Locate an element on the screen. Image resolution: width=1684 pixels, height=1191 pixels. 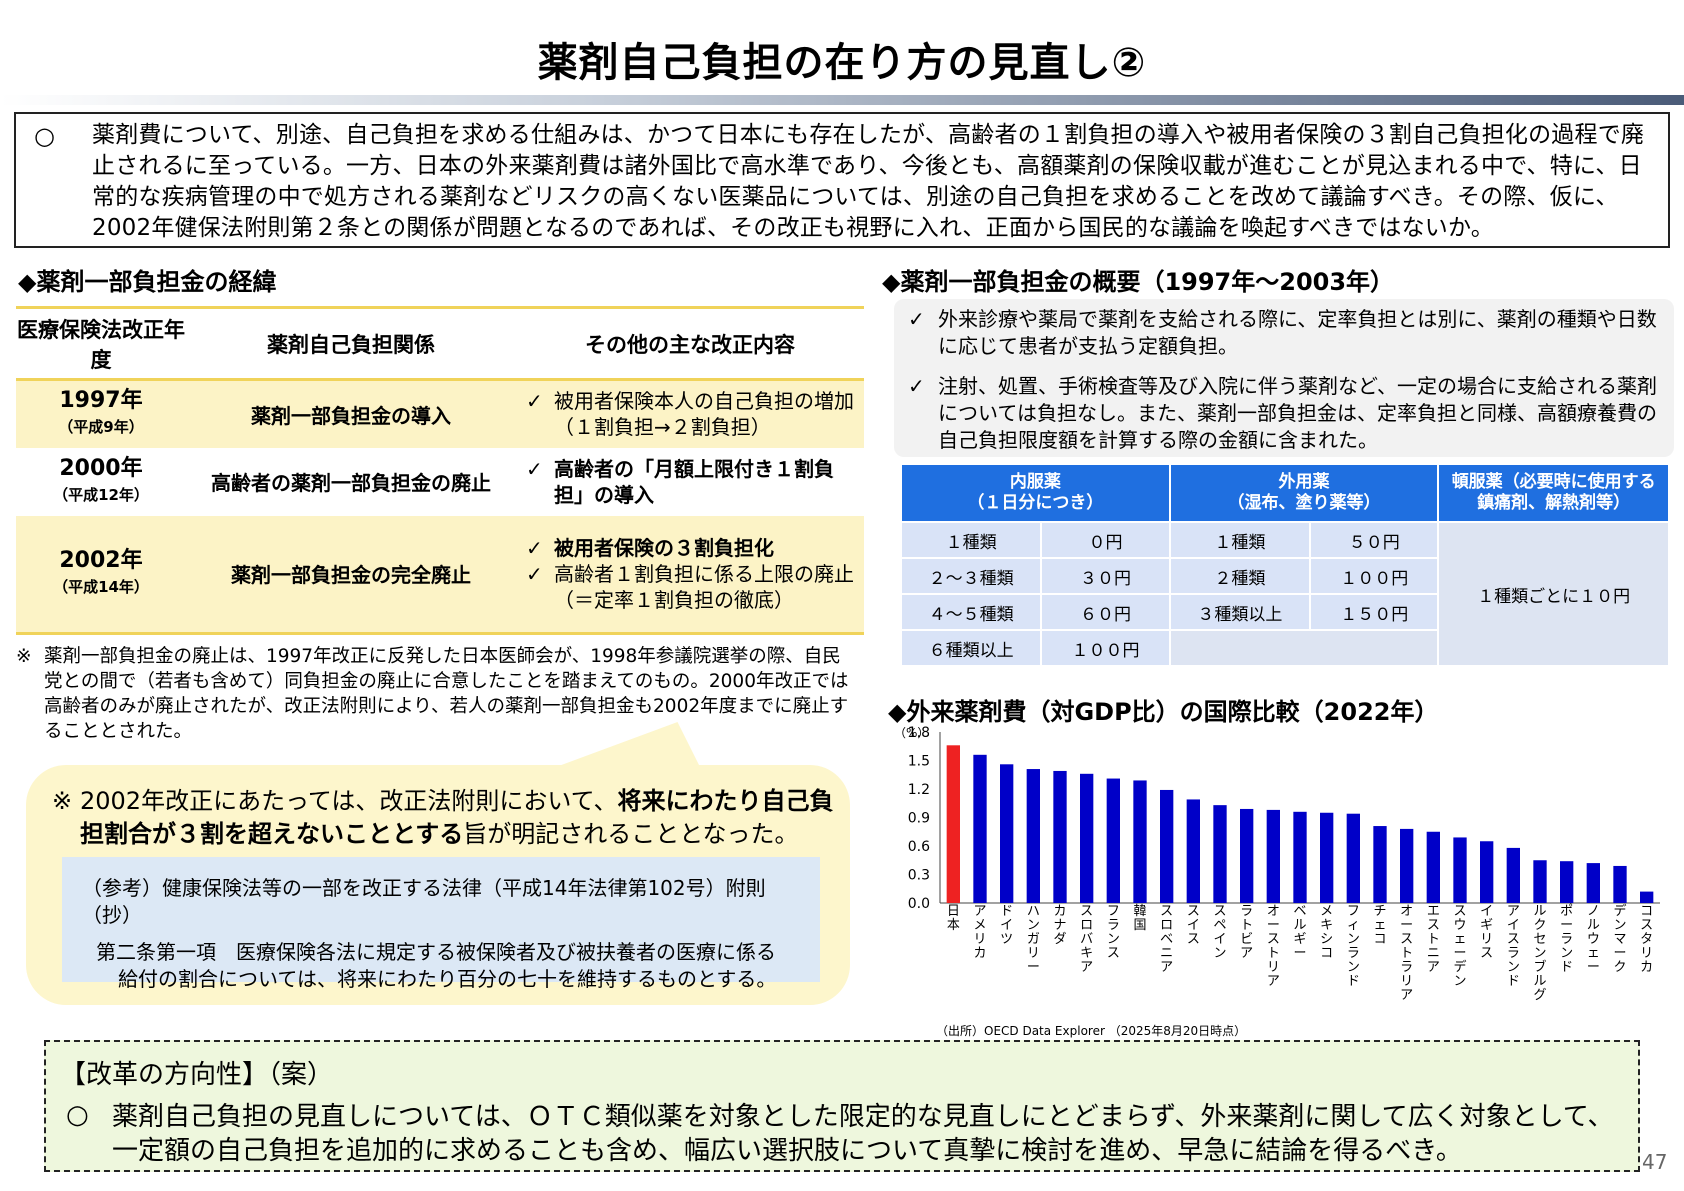
header-other: その他の主な改正内容 is located at coordinates (690, 343).